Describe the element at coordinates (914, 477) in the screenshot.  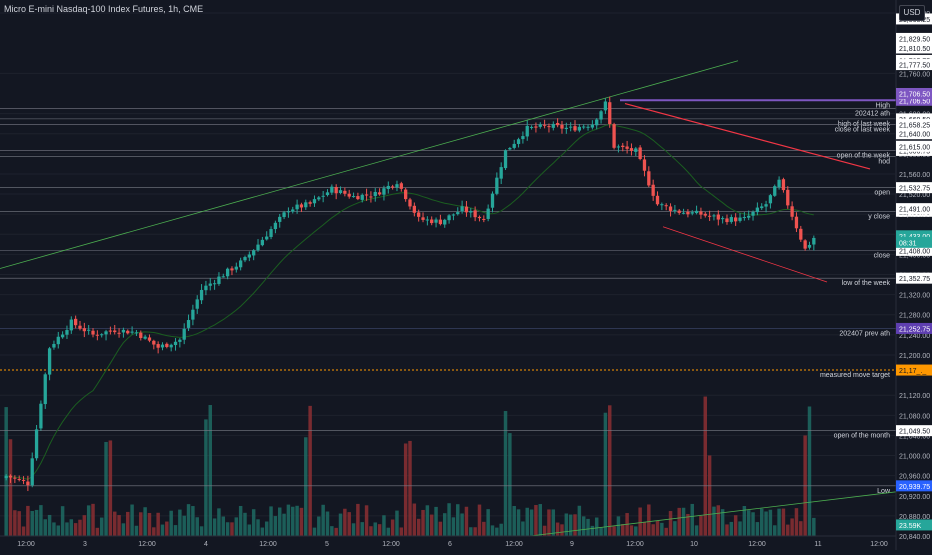
I see `price-tick-label: 20,960.00` at that location.